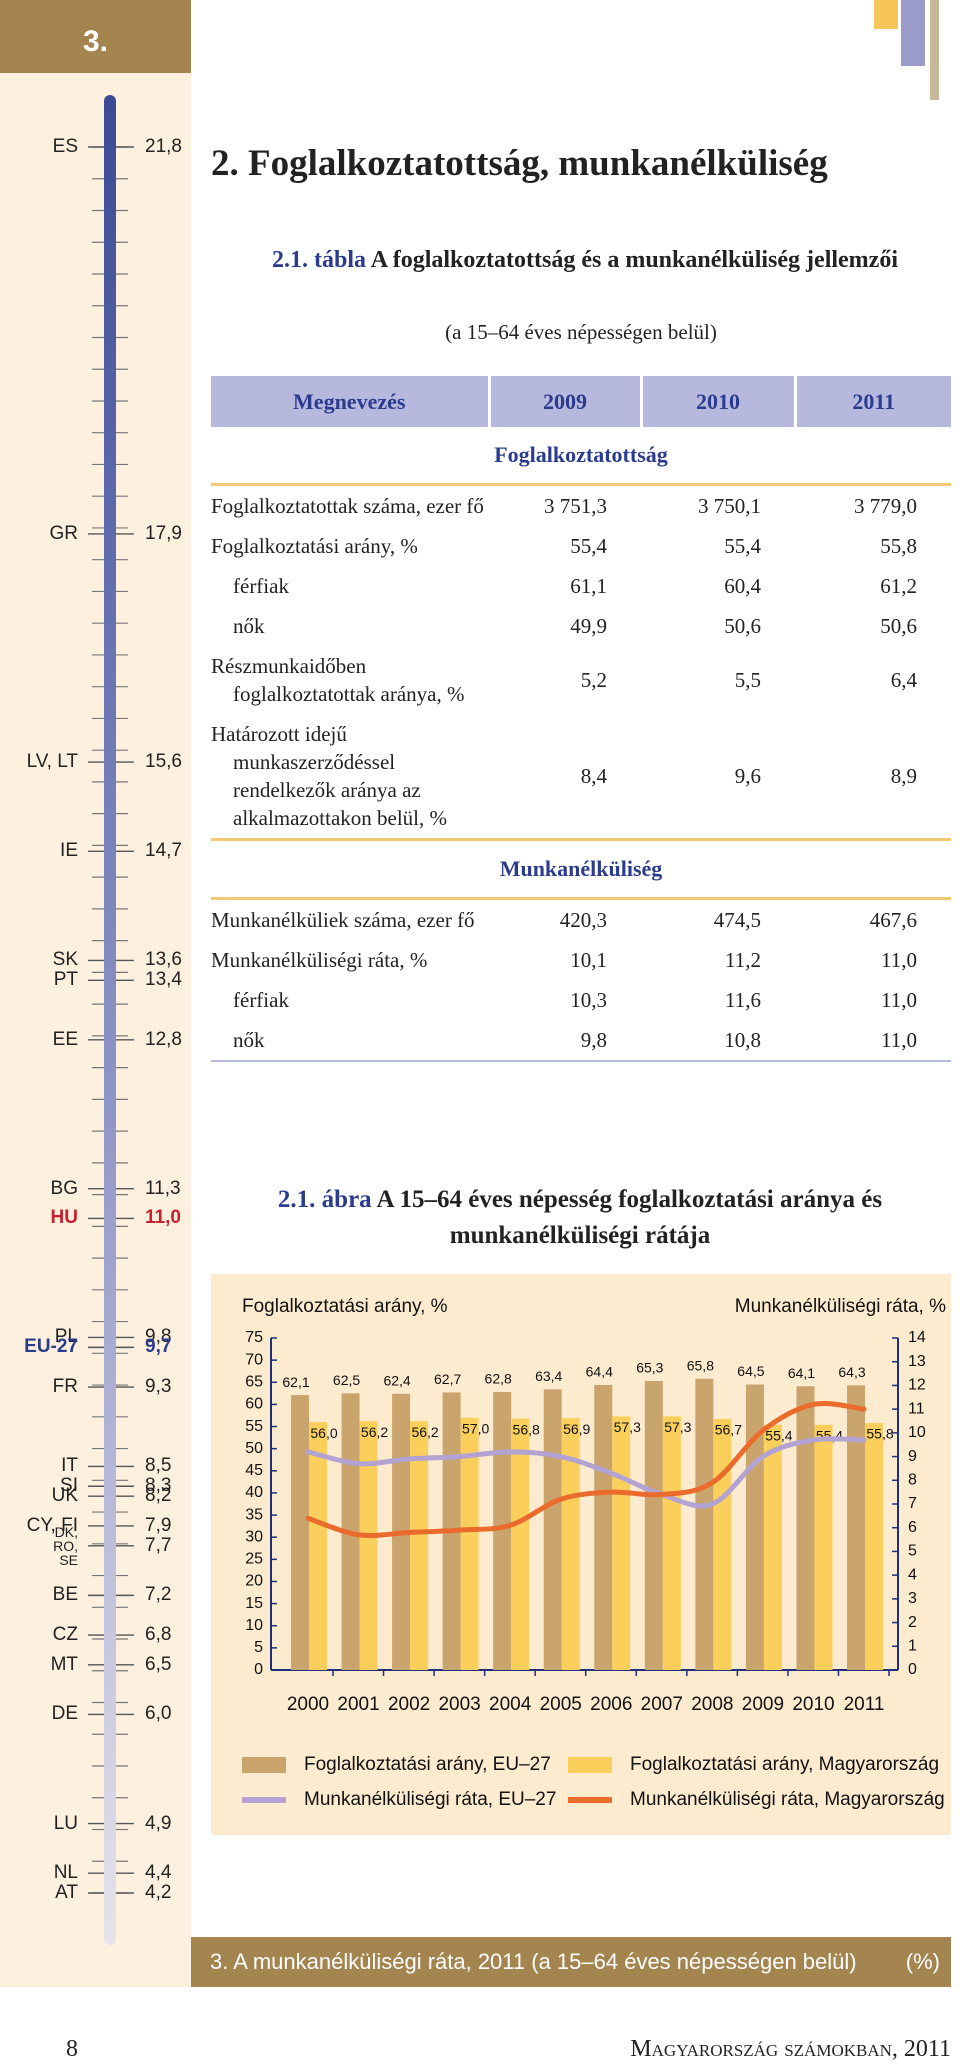 The height and width of the screenshot is (2069, 960). What do you see at coordinates (599, 1372) in the screenshot?
I see `bar-value-label: 64,4` at bounding box center [599, 1372].